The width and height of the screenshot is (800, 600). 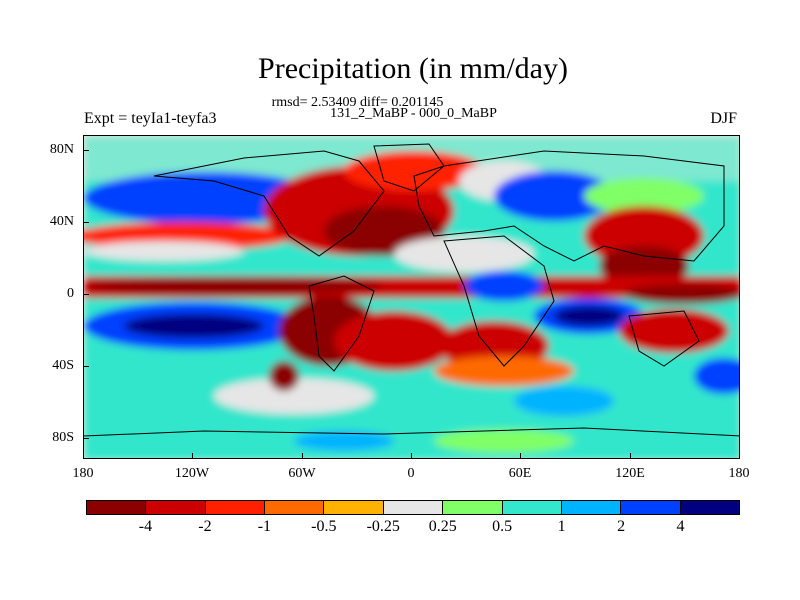 I want to click on experiment-subtitle: 131_2_MaBP - 000_0_MaBP, so click(x=413, y=113).